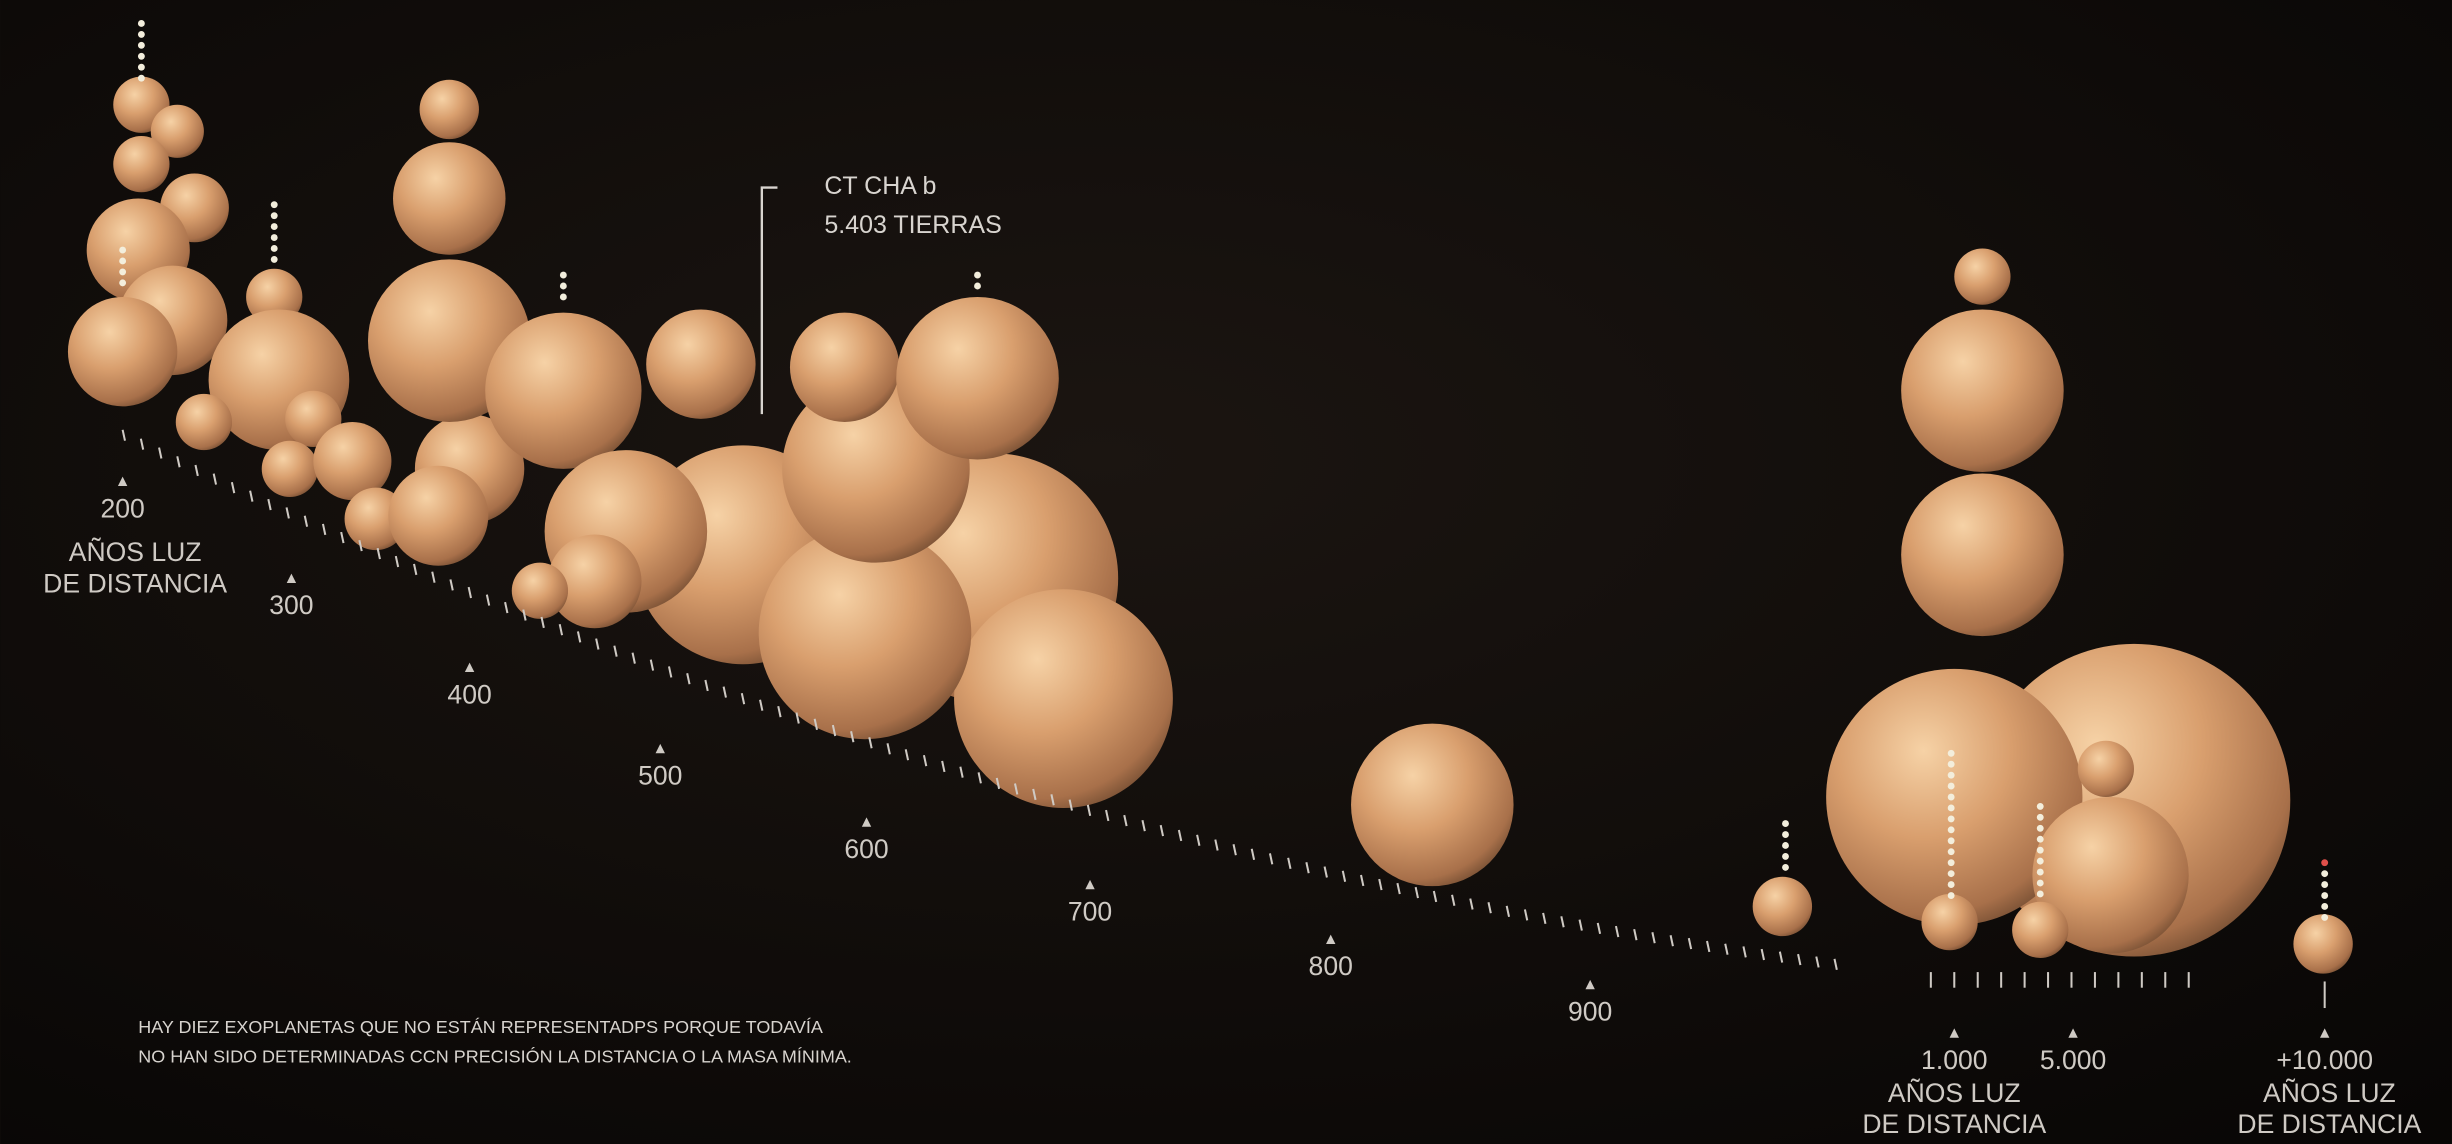  Describe the element at coordinates (469, 694) in the screenshot. I see `tick-label: 400` at that location.